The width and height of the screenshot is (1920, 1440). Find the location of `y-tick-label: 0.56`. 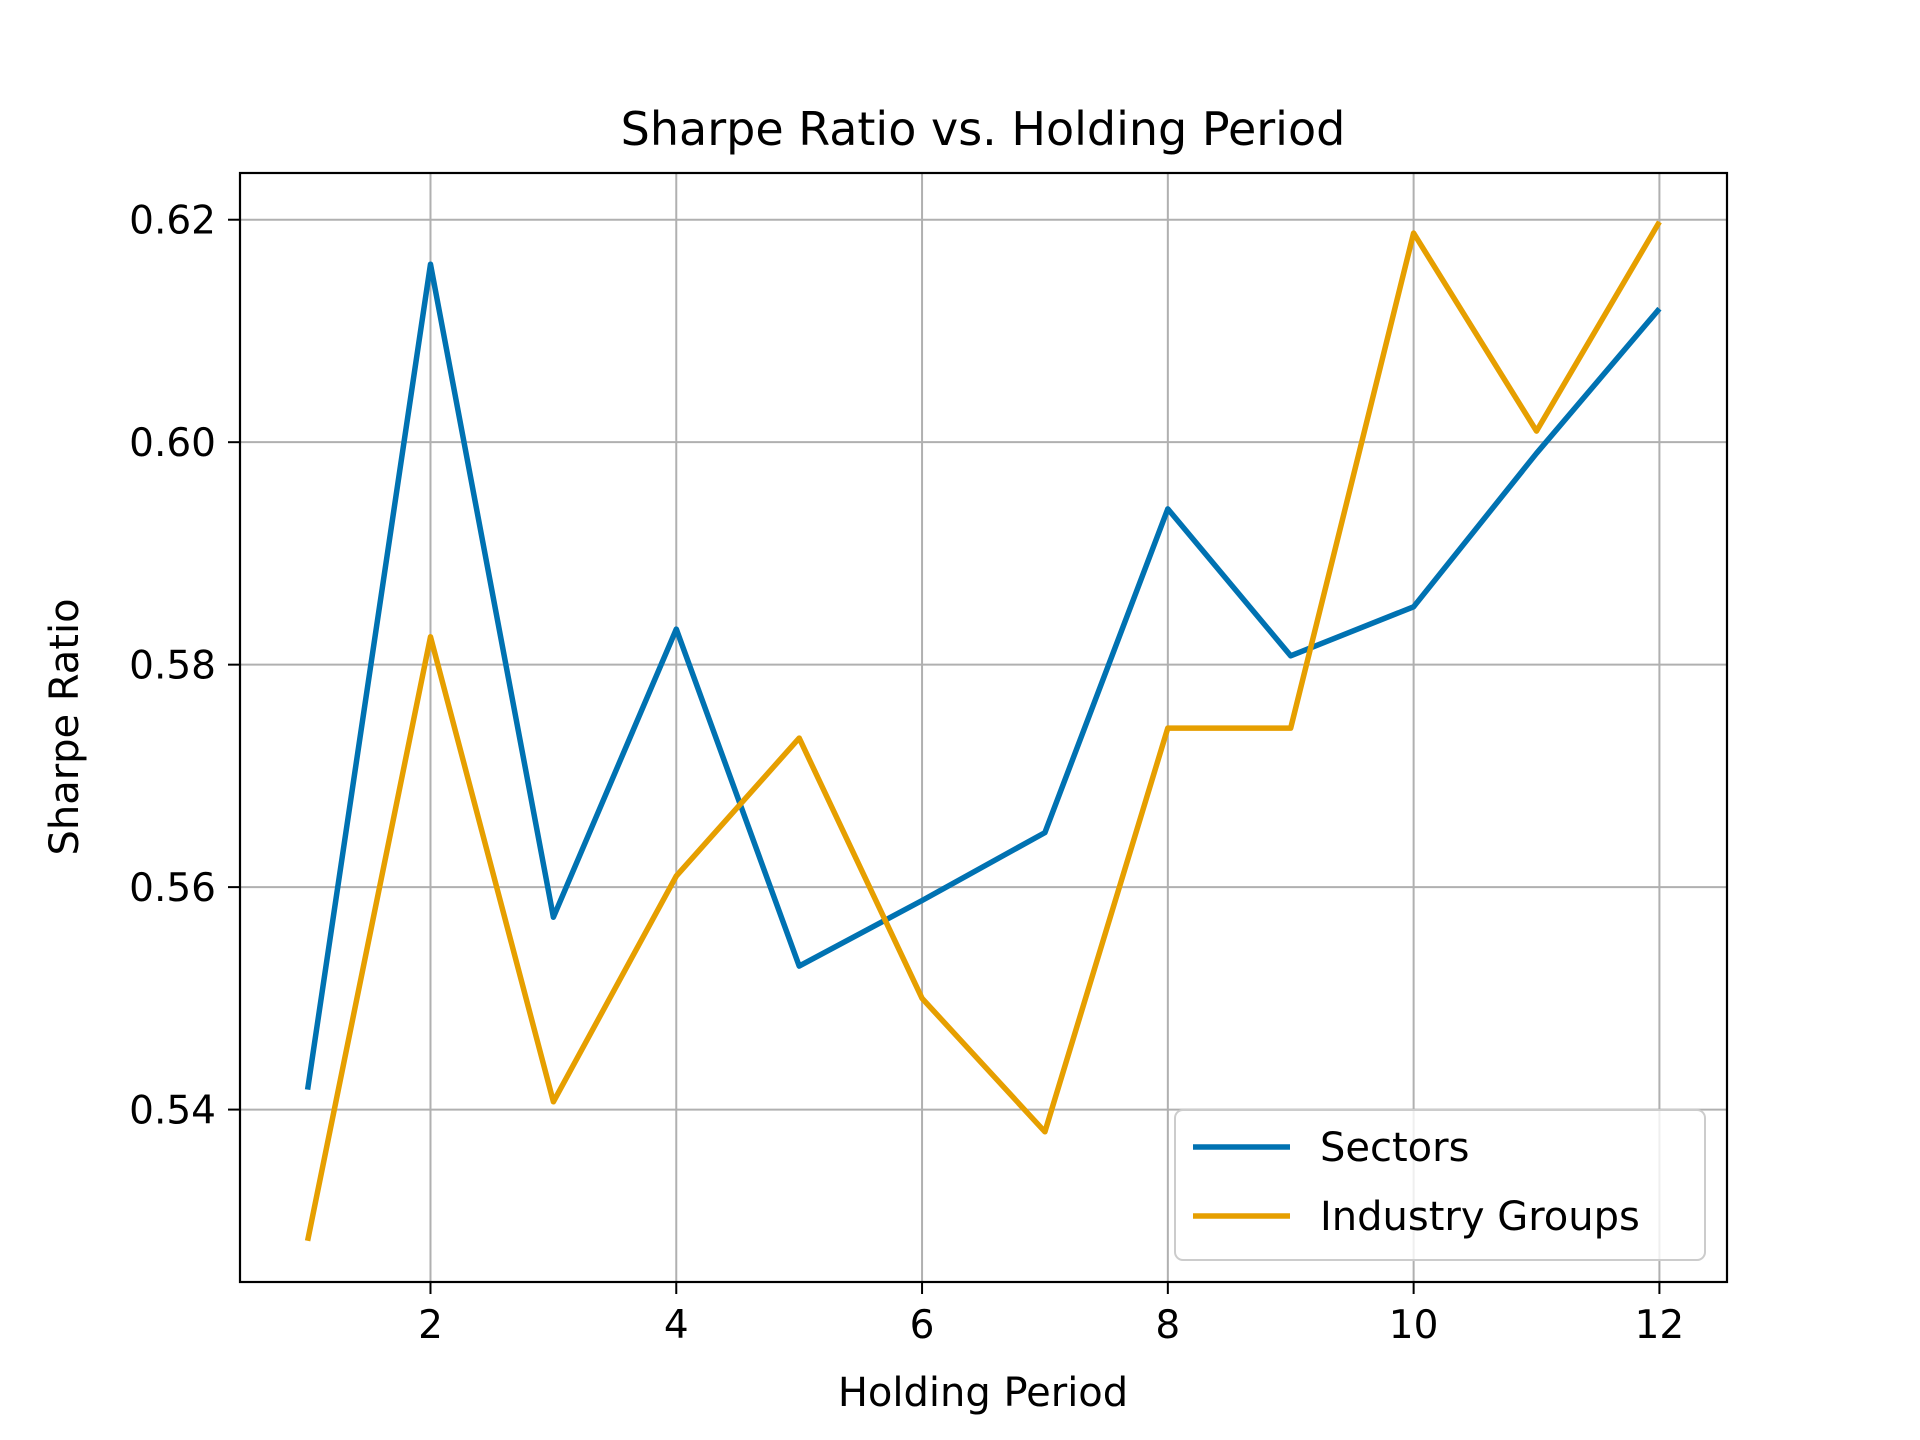

y-tick-label: 0.56 is located at coordinates (172, 888).